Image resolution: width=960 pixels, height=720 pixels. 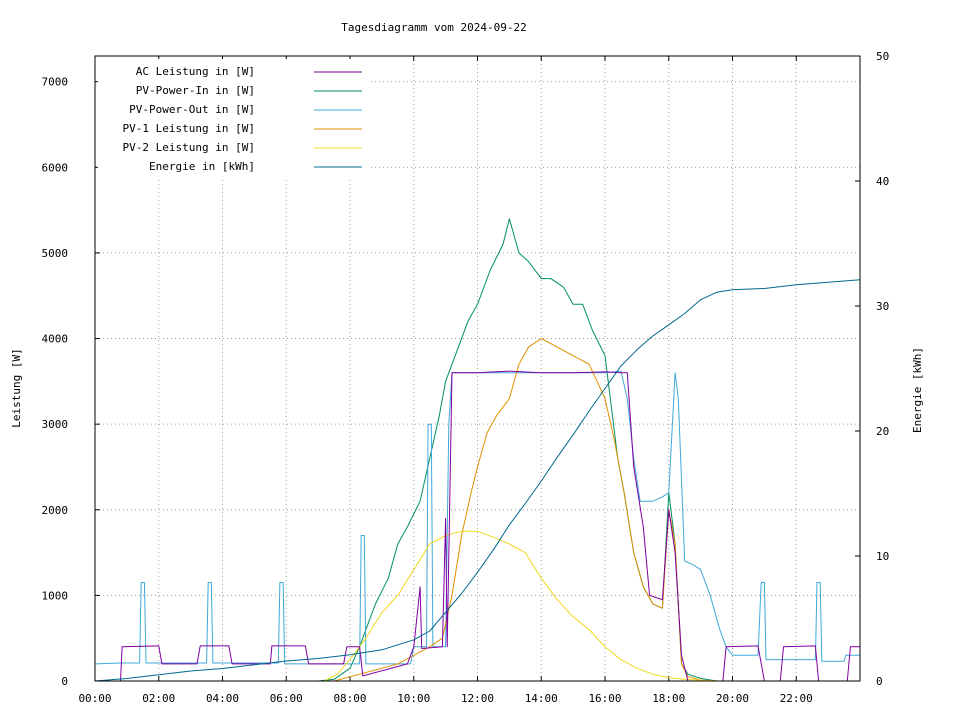 What do you see at coordinates (189, 147) in the screenshot?
I see `legend-label: PV-2 Leistung in [W]` at bounding box center [189, 147].